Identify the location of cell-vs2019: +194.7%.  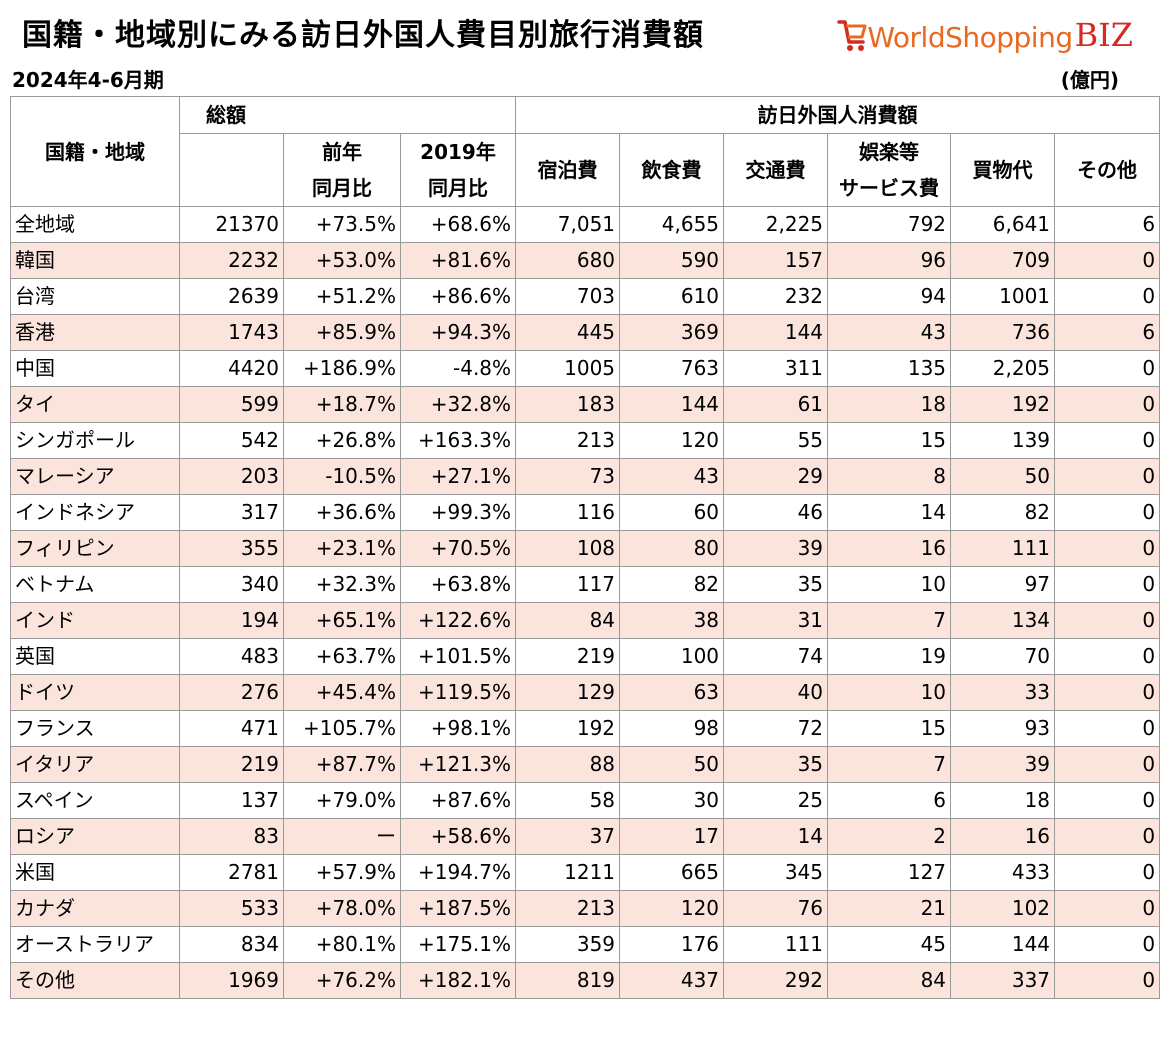
(458, 872).